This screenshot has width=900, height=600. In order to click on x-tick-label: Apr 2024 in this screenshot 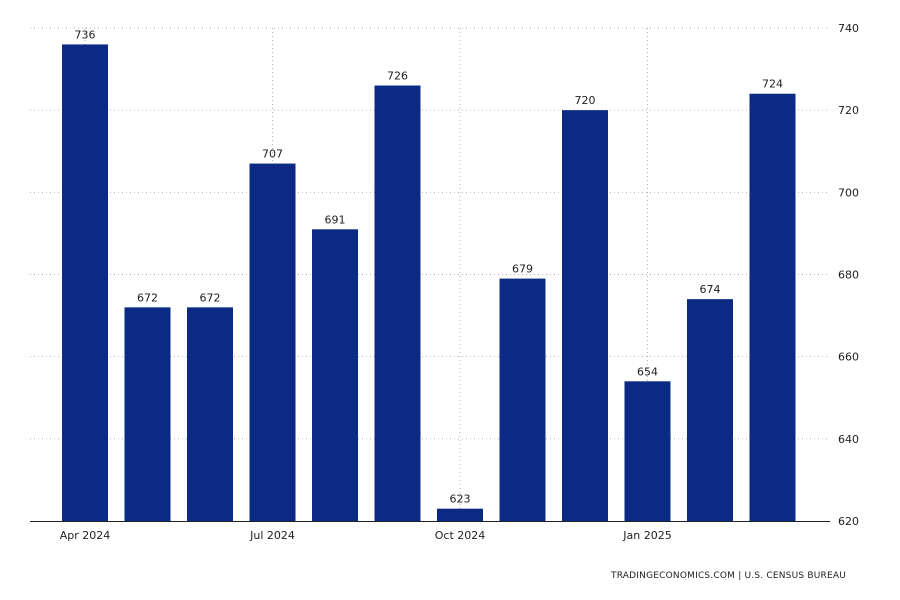, I will do `click(85, 535)`.